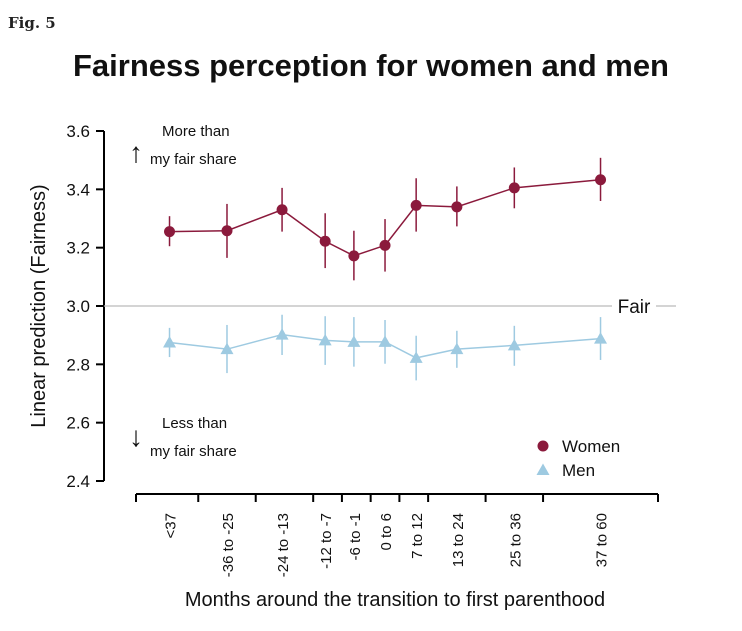  What do you see at coordinates (543, 446) in the screenshot?
I see `legend-women-marker` at bounding box center [543, 446].